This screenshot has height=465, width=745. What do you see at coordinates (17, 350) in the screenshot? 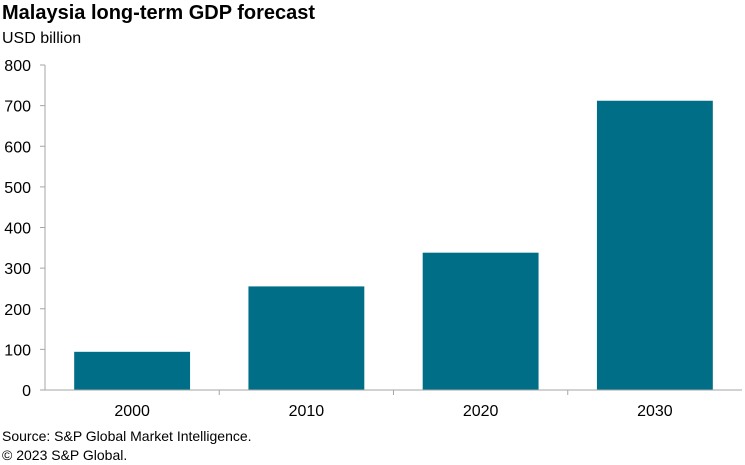
I see `y-tick-label: 100` at bounding box center [17, 350].